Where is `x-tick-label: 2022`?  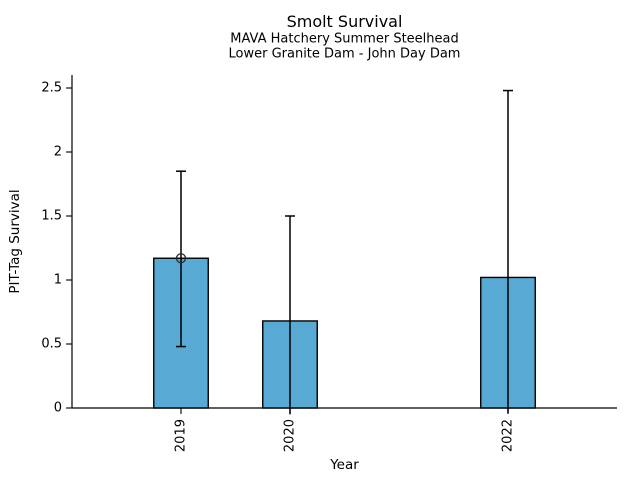 x-tick-label: 2022 is located at coordinates (508, 435).